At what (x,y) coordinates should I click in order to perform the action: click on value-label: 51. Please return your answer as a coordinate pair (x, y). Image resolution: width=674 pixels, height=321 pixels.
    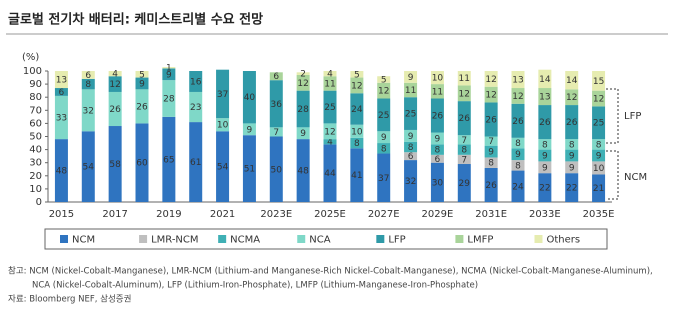
    Looking at the image, I should click on (249, 170).